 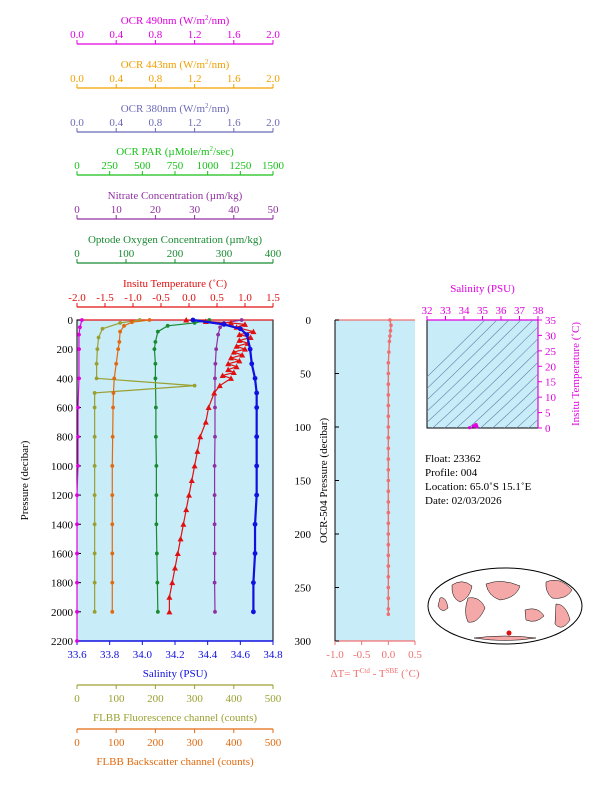 I want to click on temperature-tick-label: -2.0, so click(x=77, y=298).